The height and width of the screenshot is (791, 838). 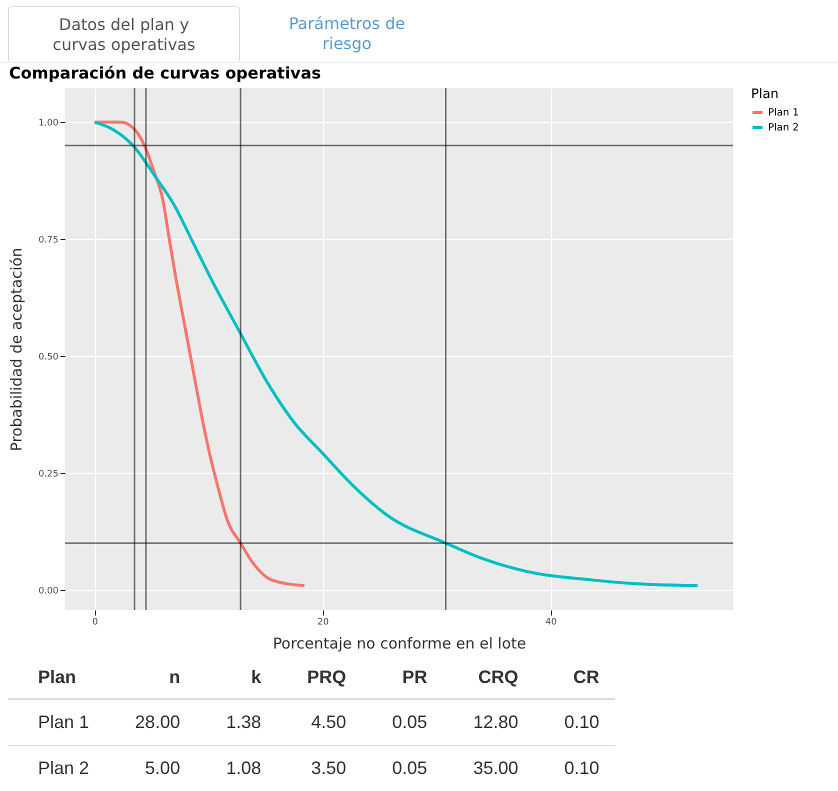 What do you see at coordinates (323, 623) in the screenshot?
I see `x-tick-label: 20` at bounding box center [323, 623].